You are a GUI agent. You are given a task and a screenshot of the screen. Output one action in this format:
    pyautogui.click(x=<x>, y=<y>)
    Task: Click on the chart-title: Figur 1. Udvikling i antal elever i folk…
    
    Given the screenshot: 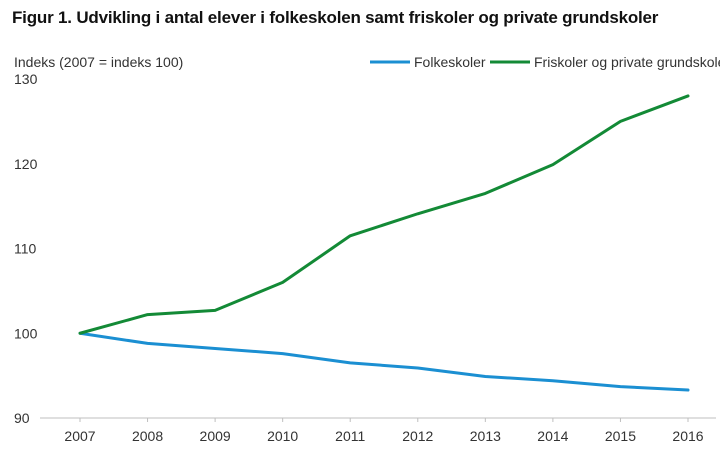 What is the action you would take?
    pyautogui.click(x=335, y=17)
    